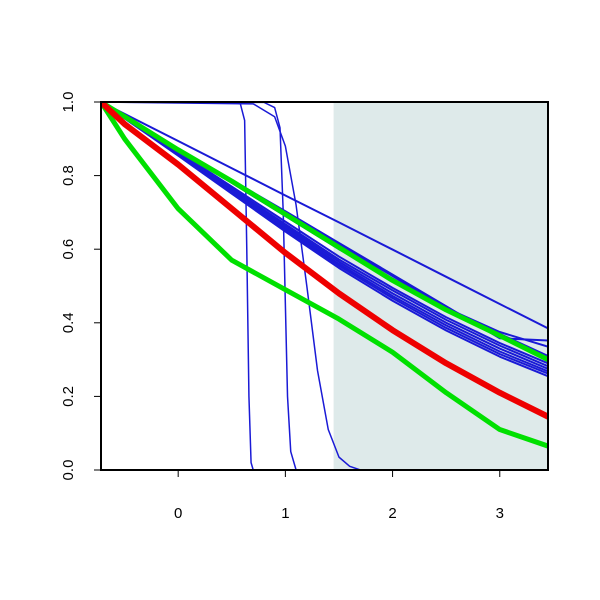  I want to click on x-tick-label: 0, so click(178, 513).